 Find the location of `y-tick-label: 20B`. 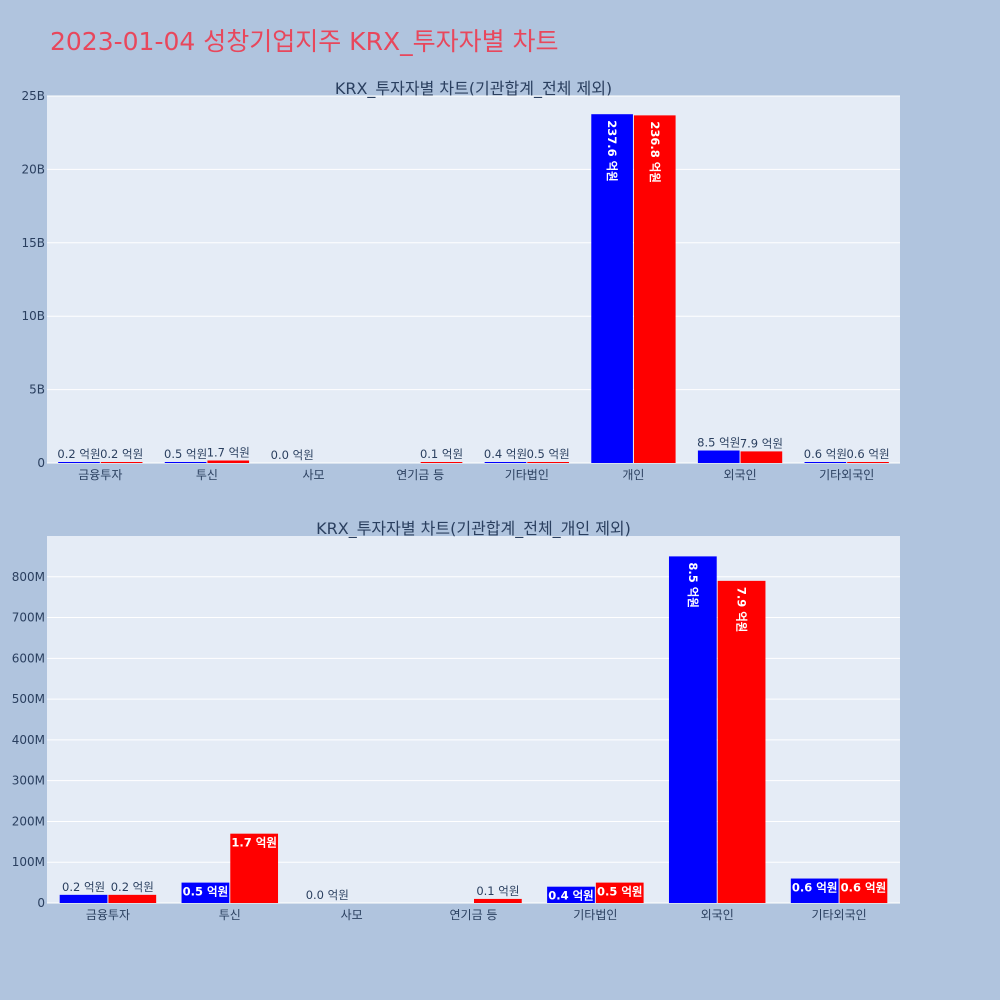

y-tick-label: 20B is located at coordinates (33, 169).